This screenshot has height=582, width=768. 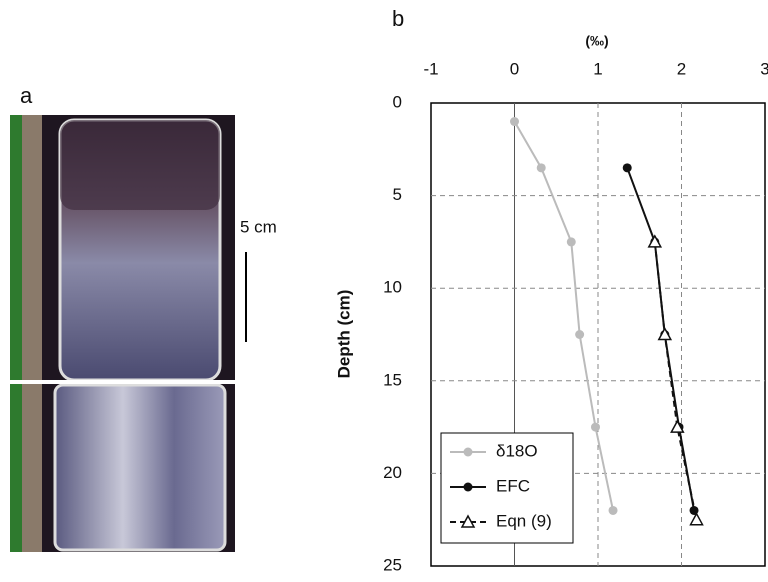 What do you see at coordinates (398, 18) in the screenshot?
I see `panel-label: b` at bounding box center [398, 18].